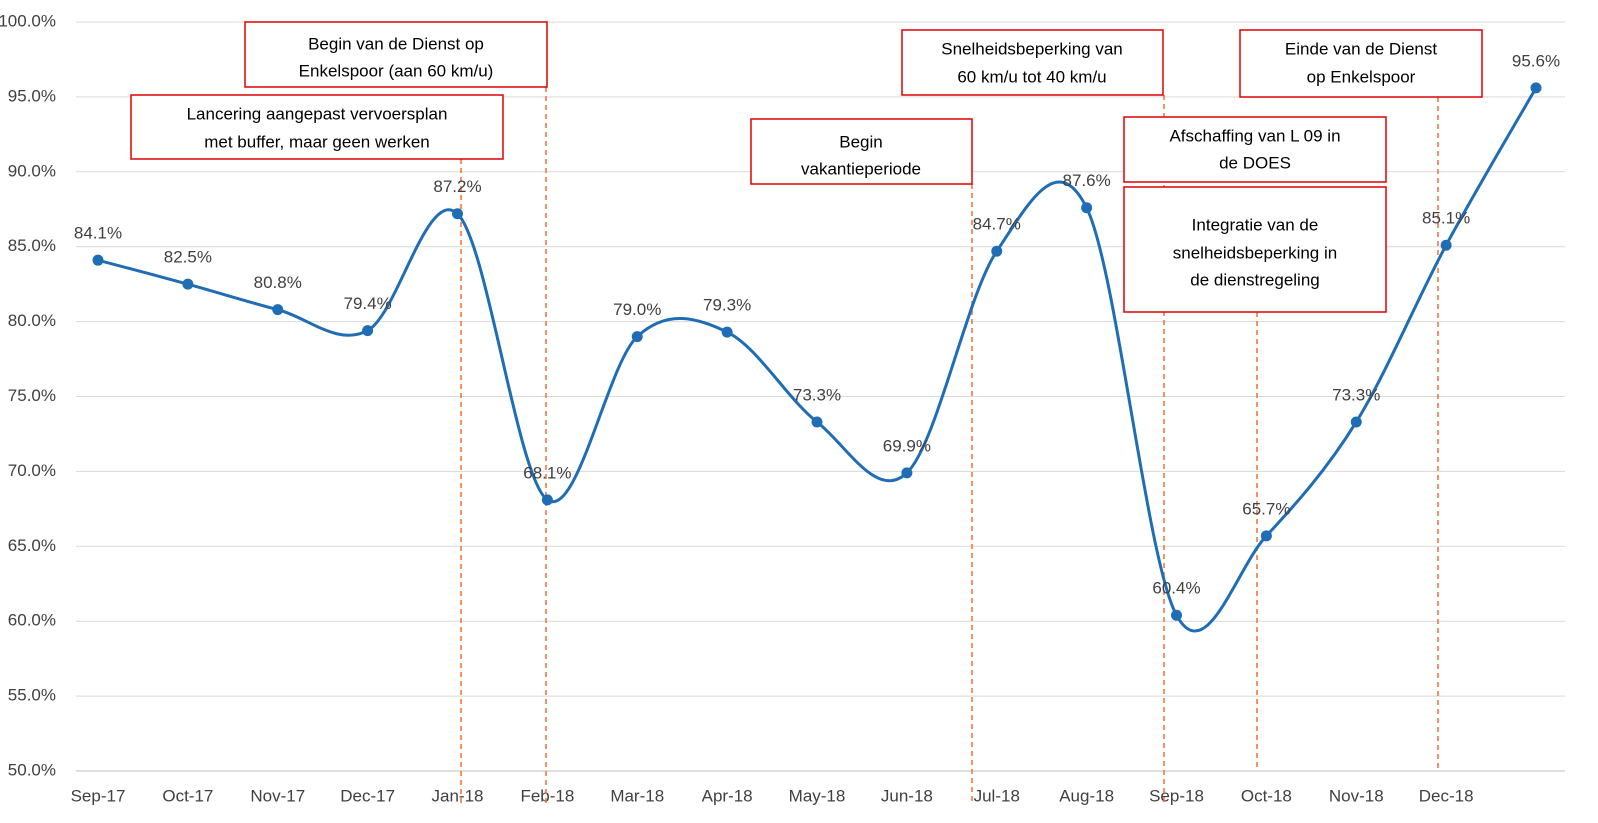  What do you see at coordinates (997, 795) in the screenshot?
I see `x-tick-label: Jul-18` at bounding box center [997, 795].